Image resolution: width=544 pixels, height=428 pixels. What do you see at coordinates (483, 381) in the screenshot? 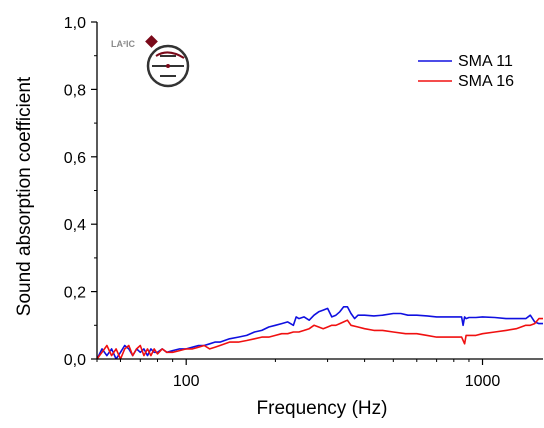
I see `x-tick-label: 1000` at bounding box center [483, 381].